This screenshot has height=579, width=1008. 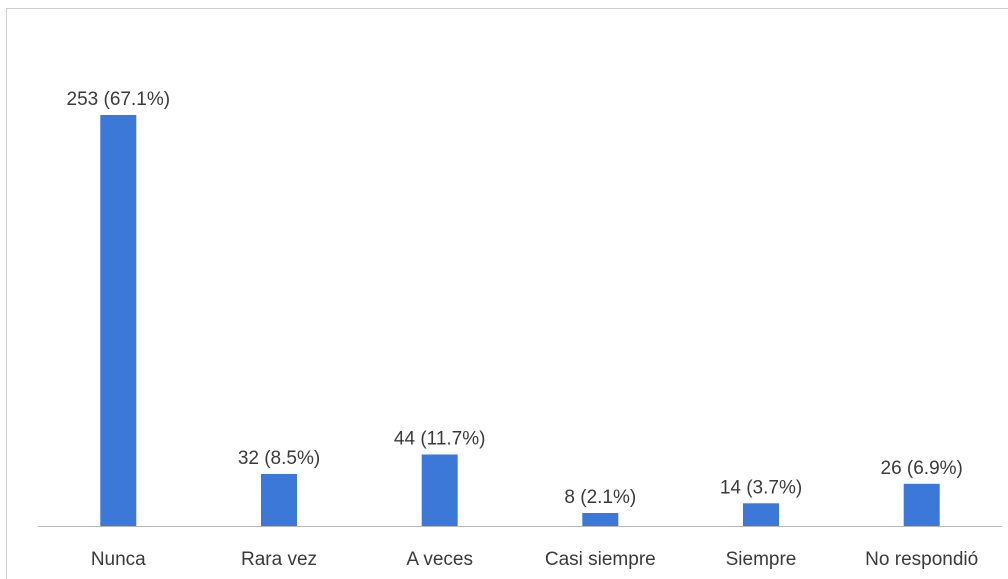 I want to click on x-tick-label-5: No respondió, so click(x=921, y=559).